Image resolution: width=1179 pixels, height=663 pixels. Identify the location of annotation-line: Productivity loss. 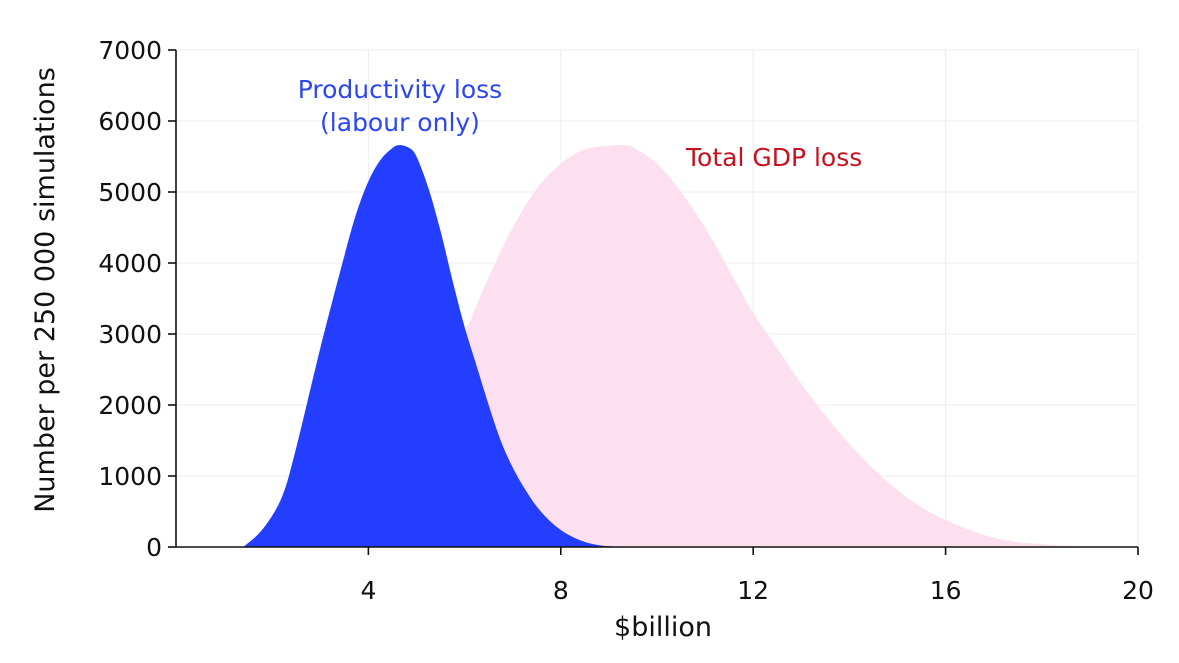
(400, 89).